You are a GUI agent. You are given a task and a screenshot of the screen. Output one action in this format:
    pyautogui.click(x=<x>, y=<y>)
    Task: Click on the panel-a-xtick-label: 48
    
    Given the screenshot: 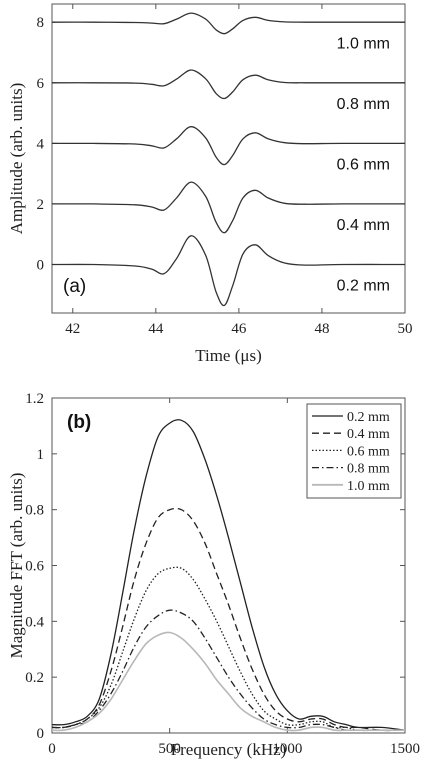 What is the action you would take?
    pyautogui.click(x=321, y=329)
    